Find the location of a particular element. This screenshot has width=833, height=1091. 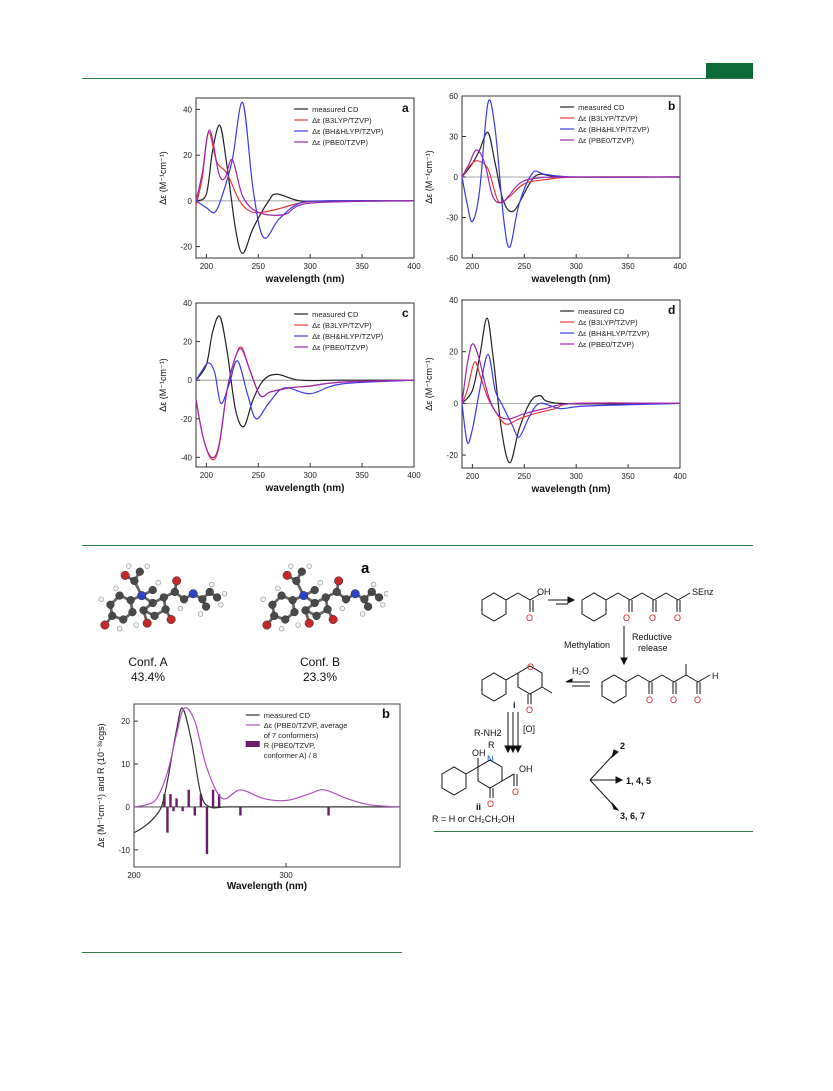

x-tick-label: 350 is located at coordinates (628, 266).